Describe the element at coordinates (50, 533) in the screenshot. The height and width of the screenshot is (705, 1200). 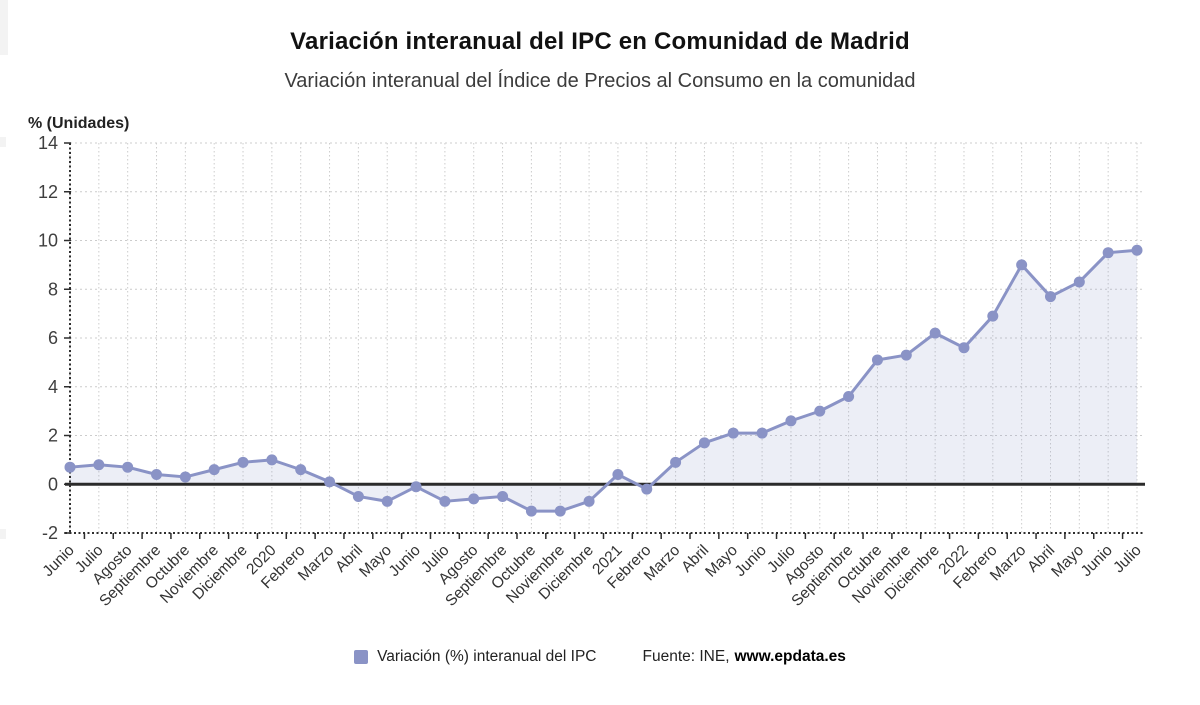
I see `svg-text: -2` at that location.